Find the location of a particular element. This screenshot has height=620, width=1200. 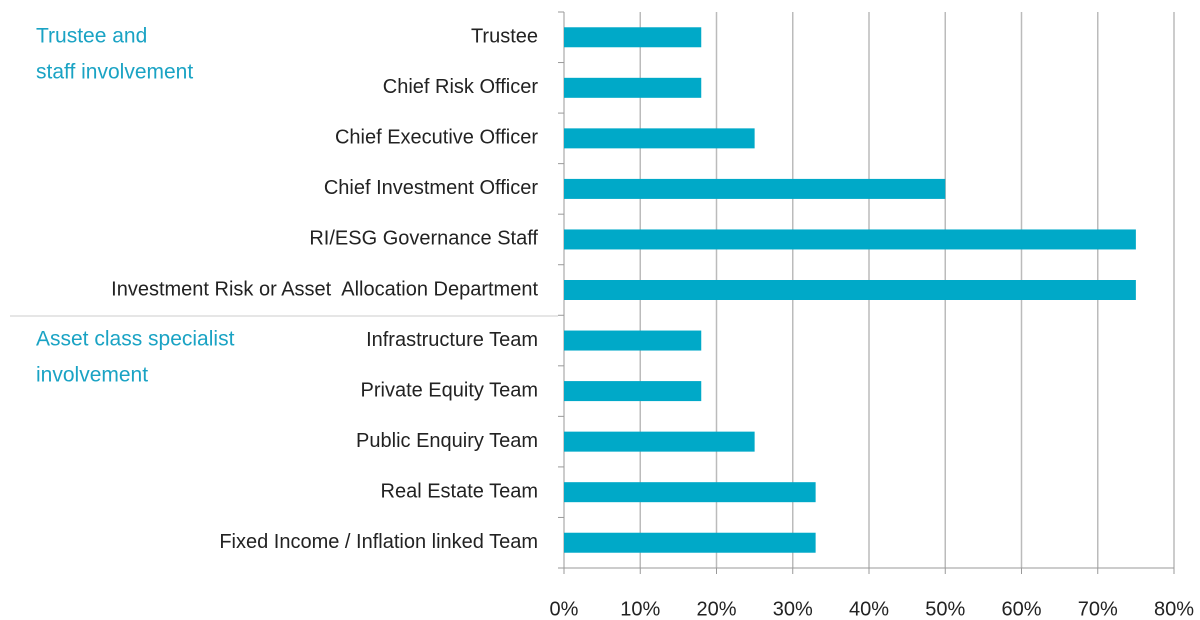

y-tick-label: Infrastructure Team is located at coordinates (452, 340).